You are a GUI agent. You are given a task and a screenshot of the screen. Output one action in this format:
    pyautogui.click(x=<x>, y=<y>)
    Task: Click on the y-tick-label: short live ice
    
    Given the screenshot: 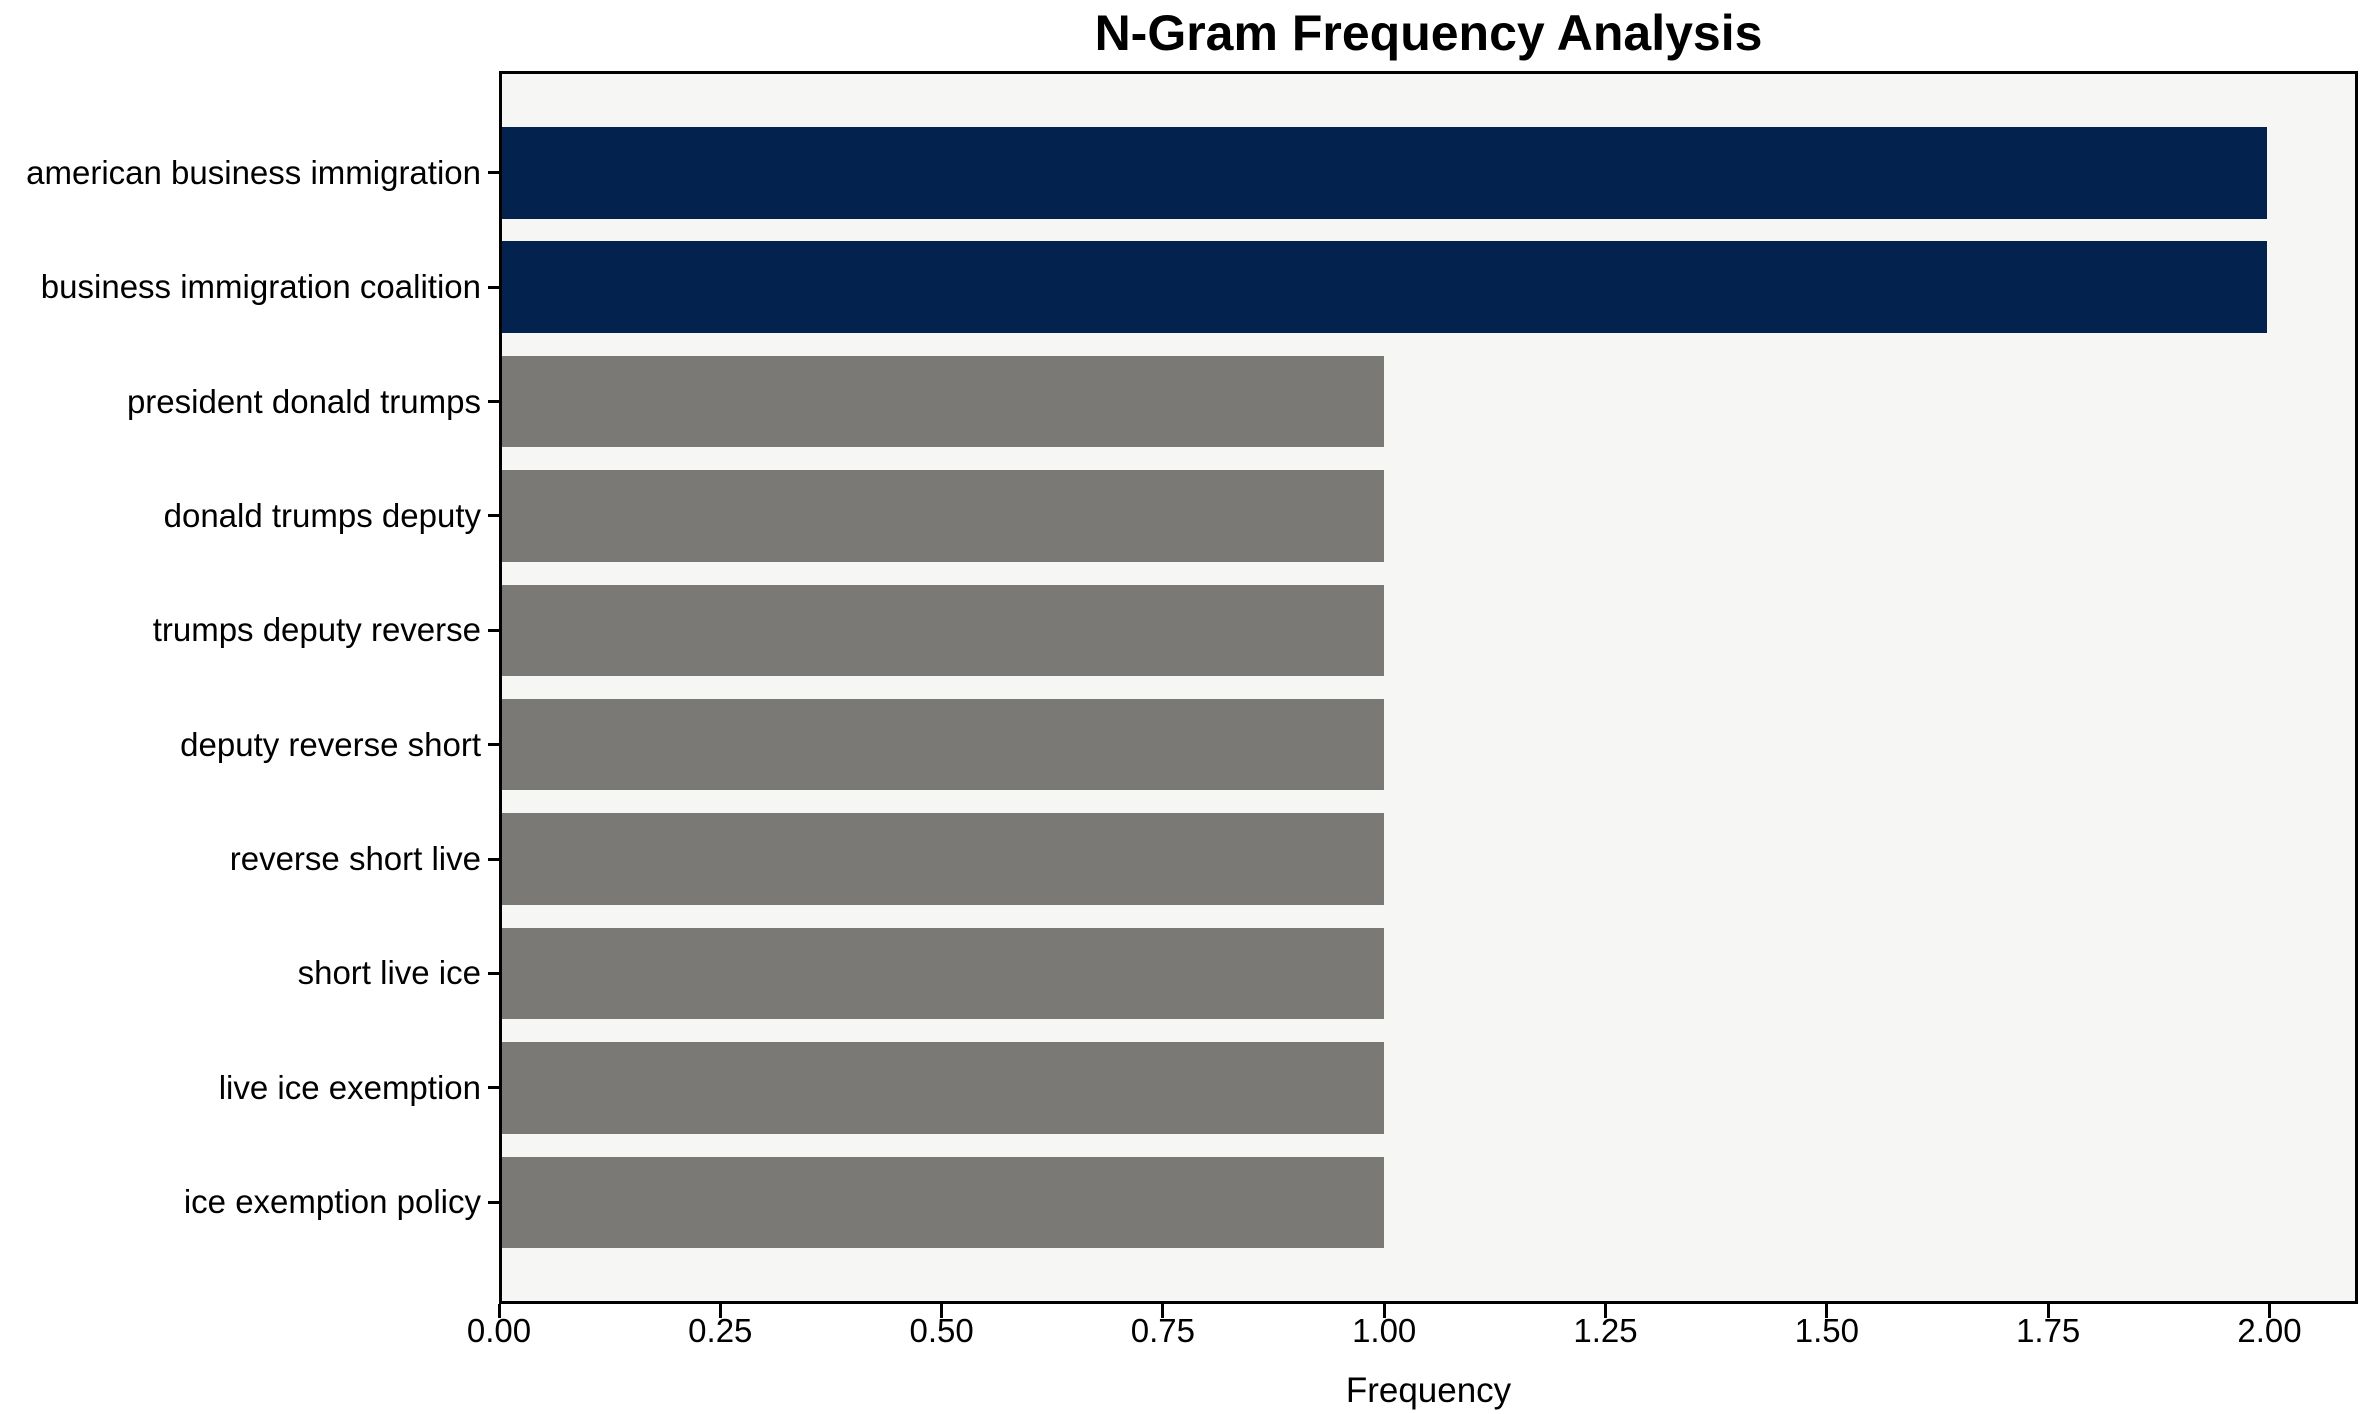 What is the action you would take?
    pyautogui.click(x=389, y=973)
    